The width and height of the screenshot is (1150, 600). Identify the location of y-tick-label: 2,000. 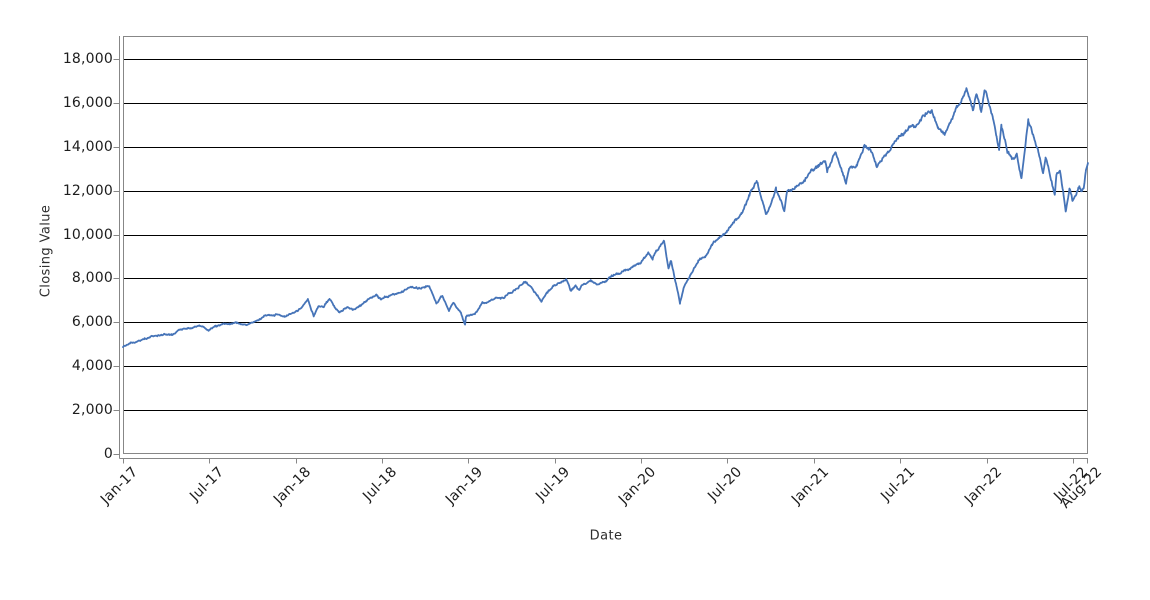
(92, 410).